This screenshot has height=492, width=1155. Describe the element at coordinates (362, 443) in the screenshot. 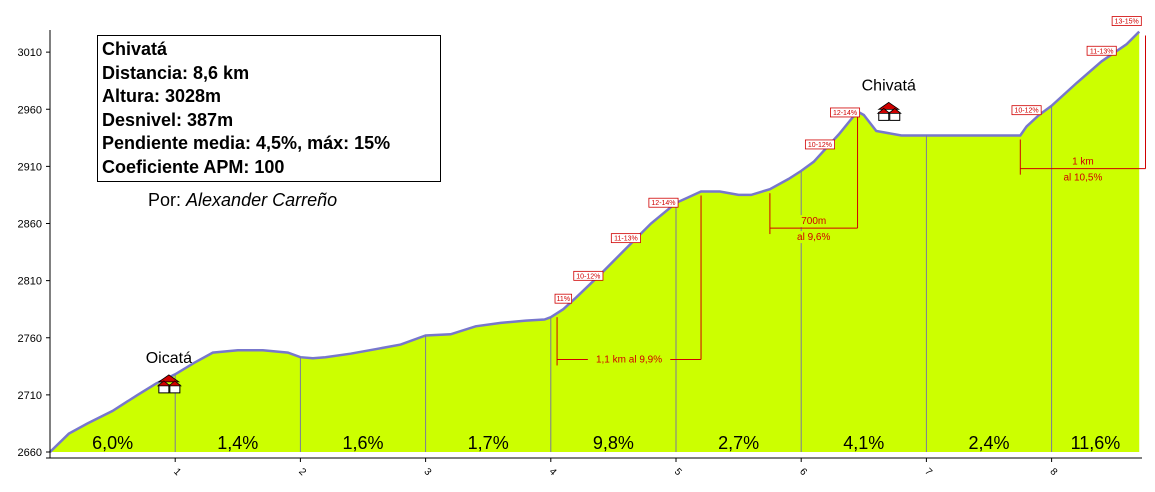

I see `segment-slope-label: 1,6%` at that location.